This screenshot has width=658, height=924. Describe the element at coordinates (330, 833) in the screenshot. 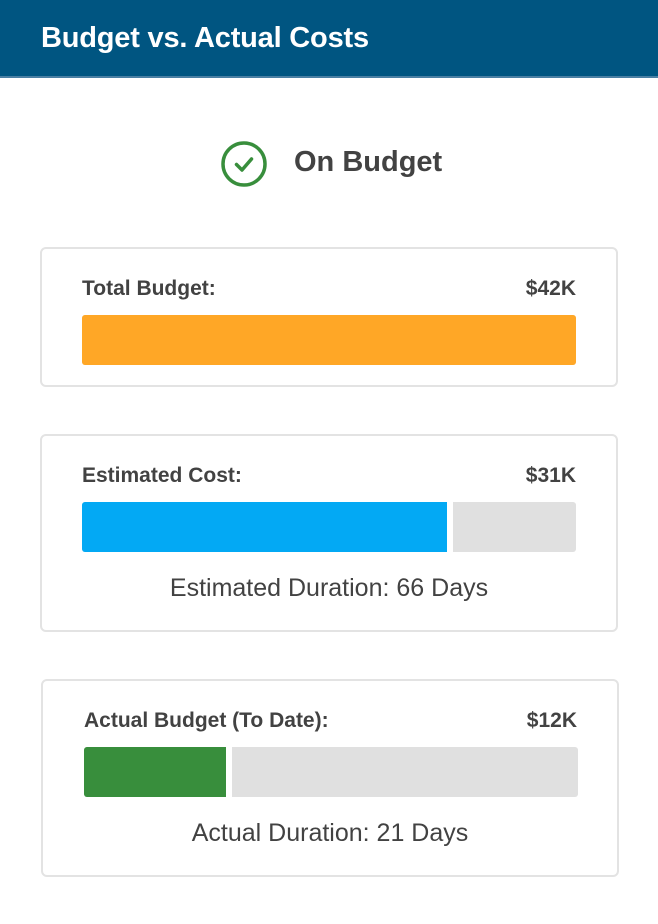

I see `actual-duration: Actual Duration: 21 Days` at that location.